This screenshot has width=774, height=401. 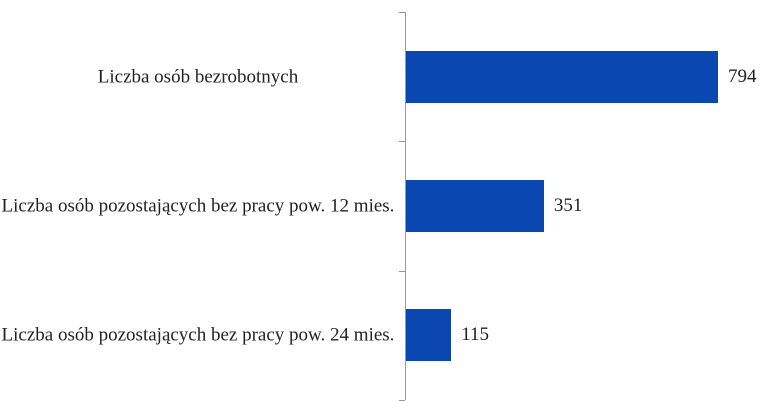 What do you see at coordinates (742, 76) in the screenshot?
I see `value-label: 794` at bounding box center [742, 76].